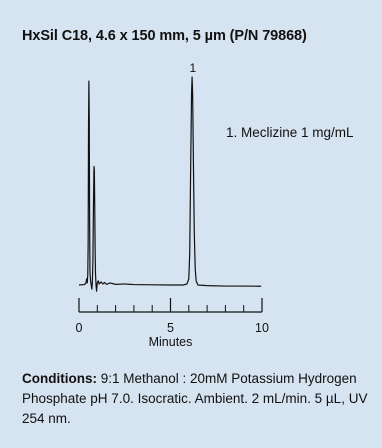  I want to click on x-tick-label-0: 0, so click(79, 328).